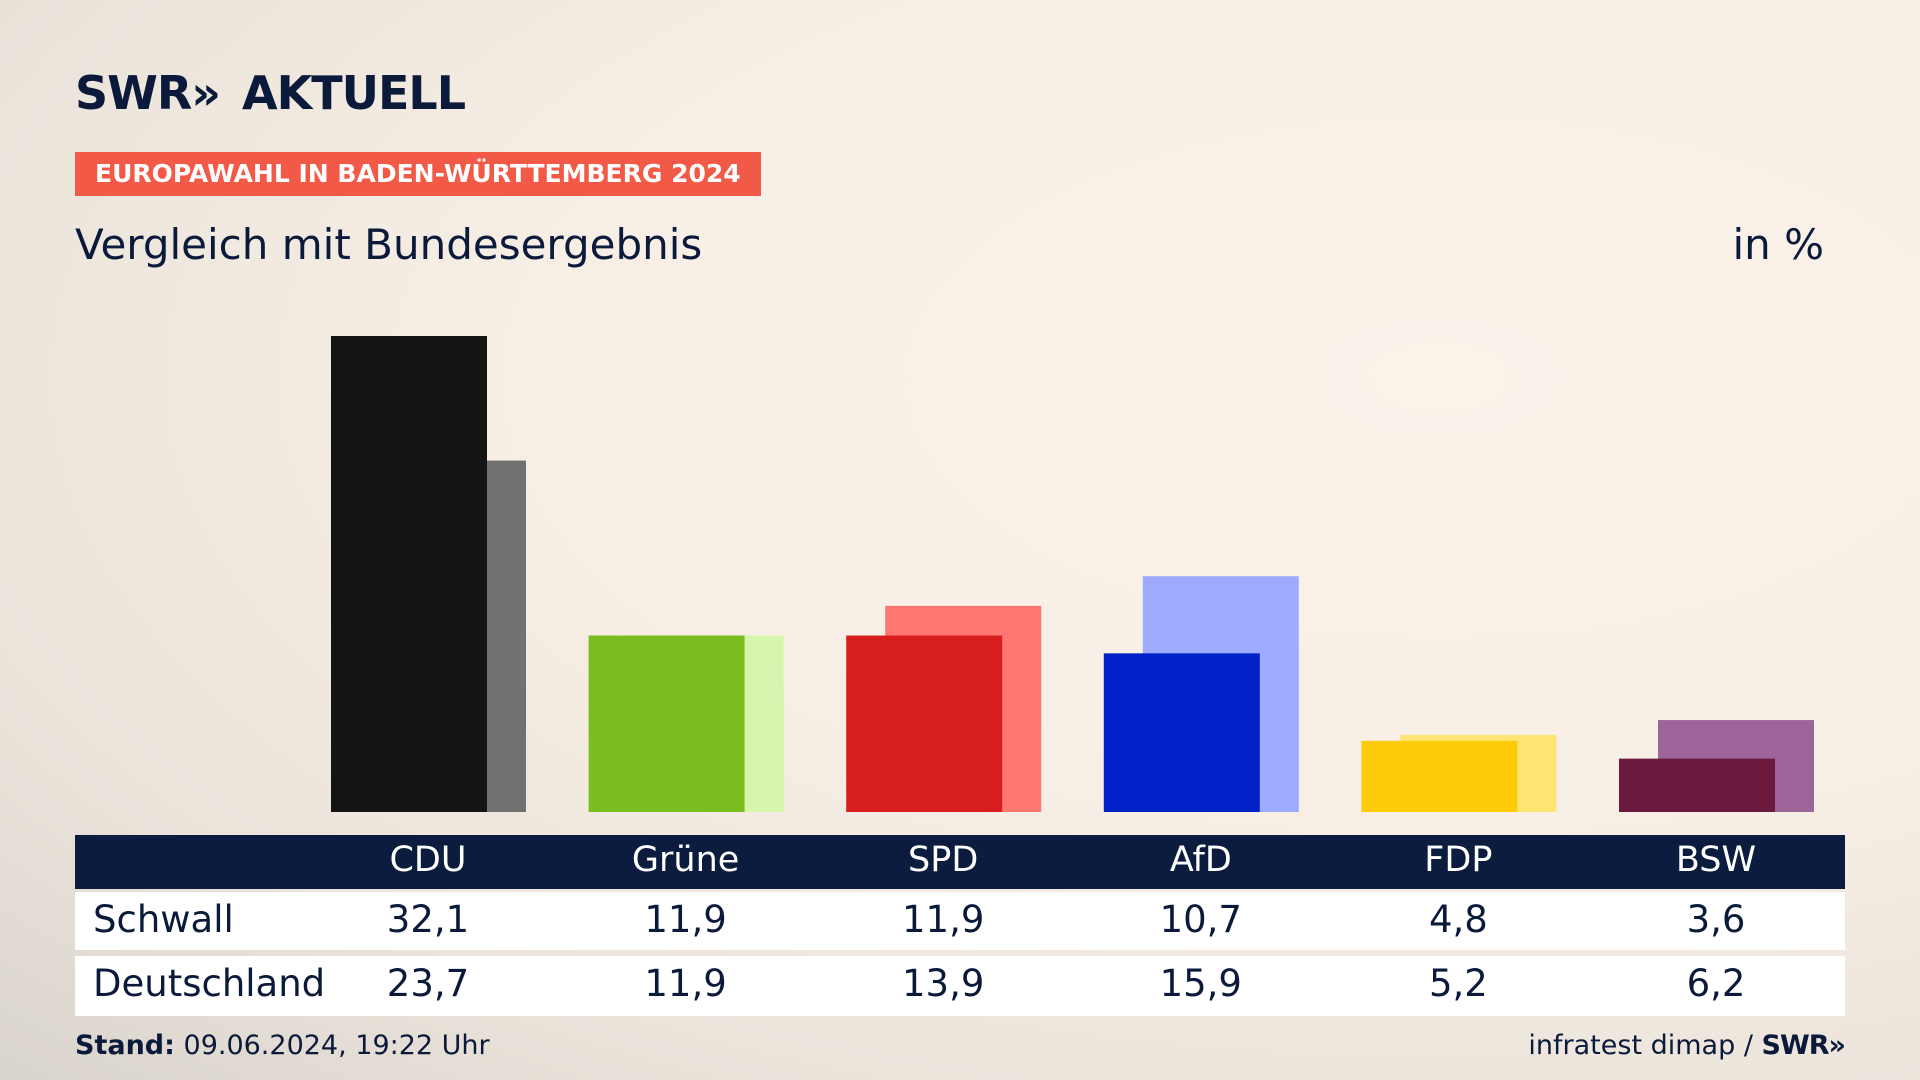 The image size is (1920, 1080). I want to click on table-row-deutschland: Deutschland 23,7 11,9 13,9 15,9 5,2 6,2, so click(960, 986).